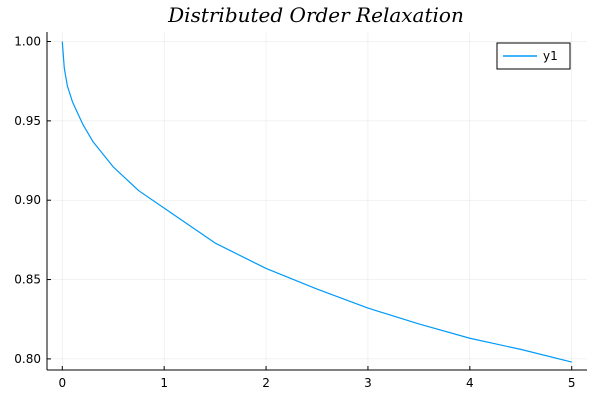 Image resolution: width=600 pixels, height=400 pixels. I want to click on chart-title: Distributed Order Relaxation, so click(315, 15).